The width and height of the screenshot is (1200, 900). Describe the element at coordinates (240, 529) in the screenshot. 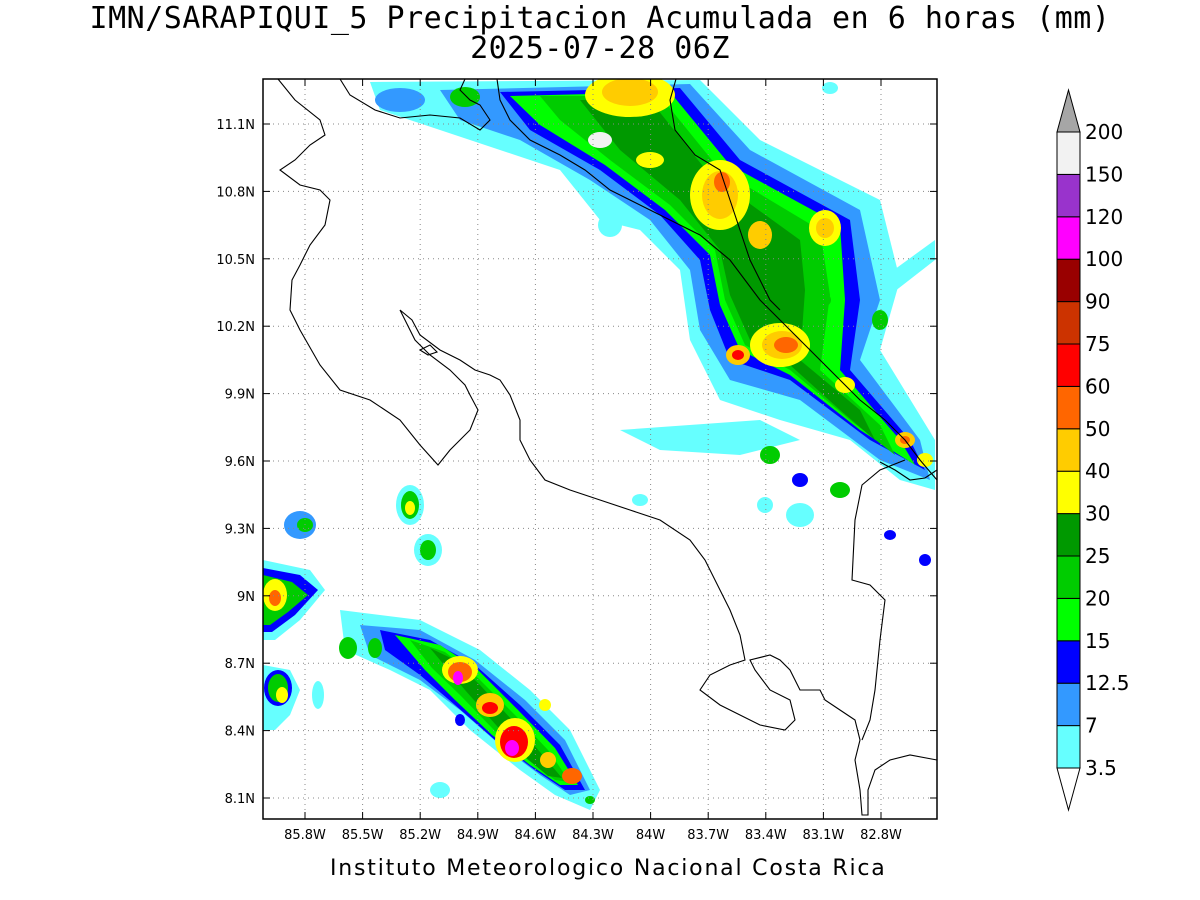

I see `lat-tick-label: 9.3N` at that location.